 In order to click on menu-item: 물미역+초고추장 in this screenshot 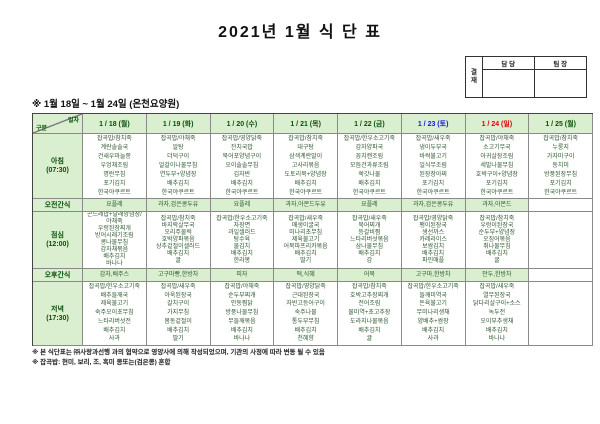, I will do `click(369, 313)`.